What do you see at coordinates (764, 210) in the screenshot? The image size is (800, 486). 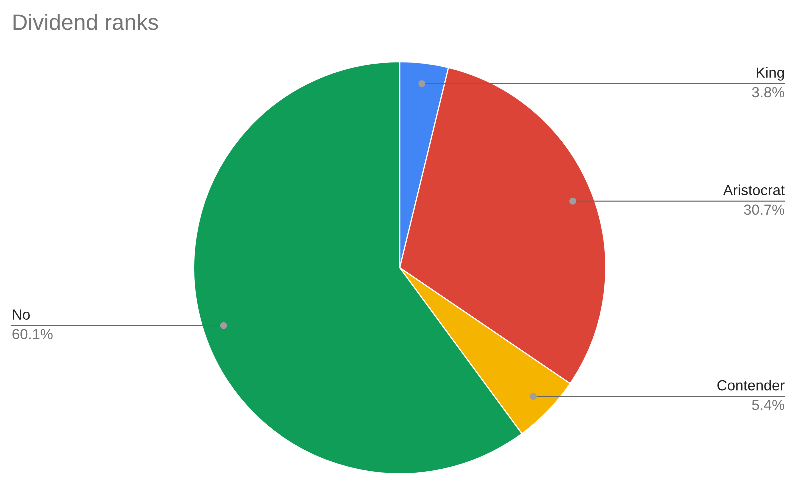 I see `data-label: 30.7%` at bounding box center [764, 210].